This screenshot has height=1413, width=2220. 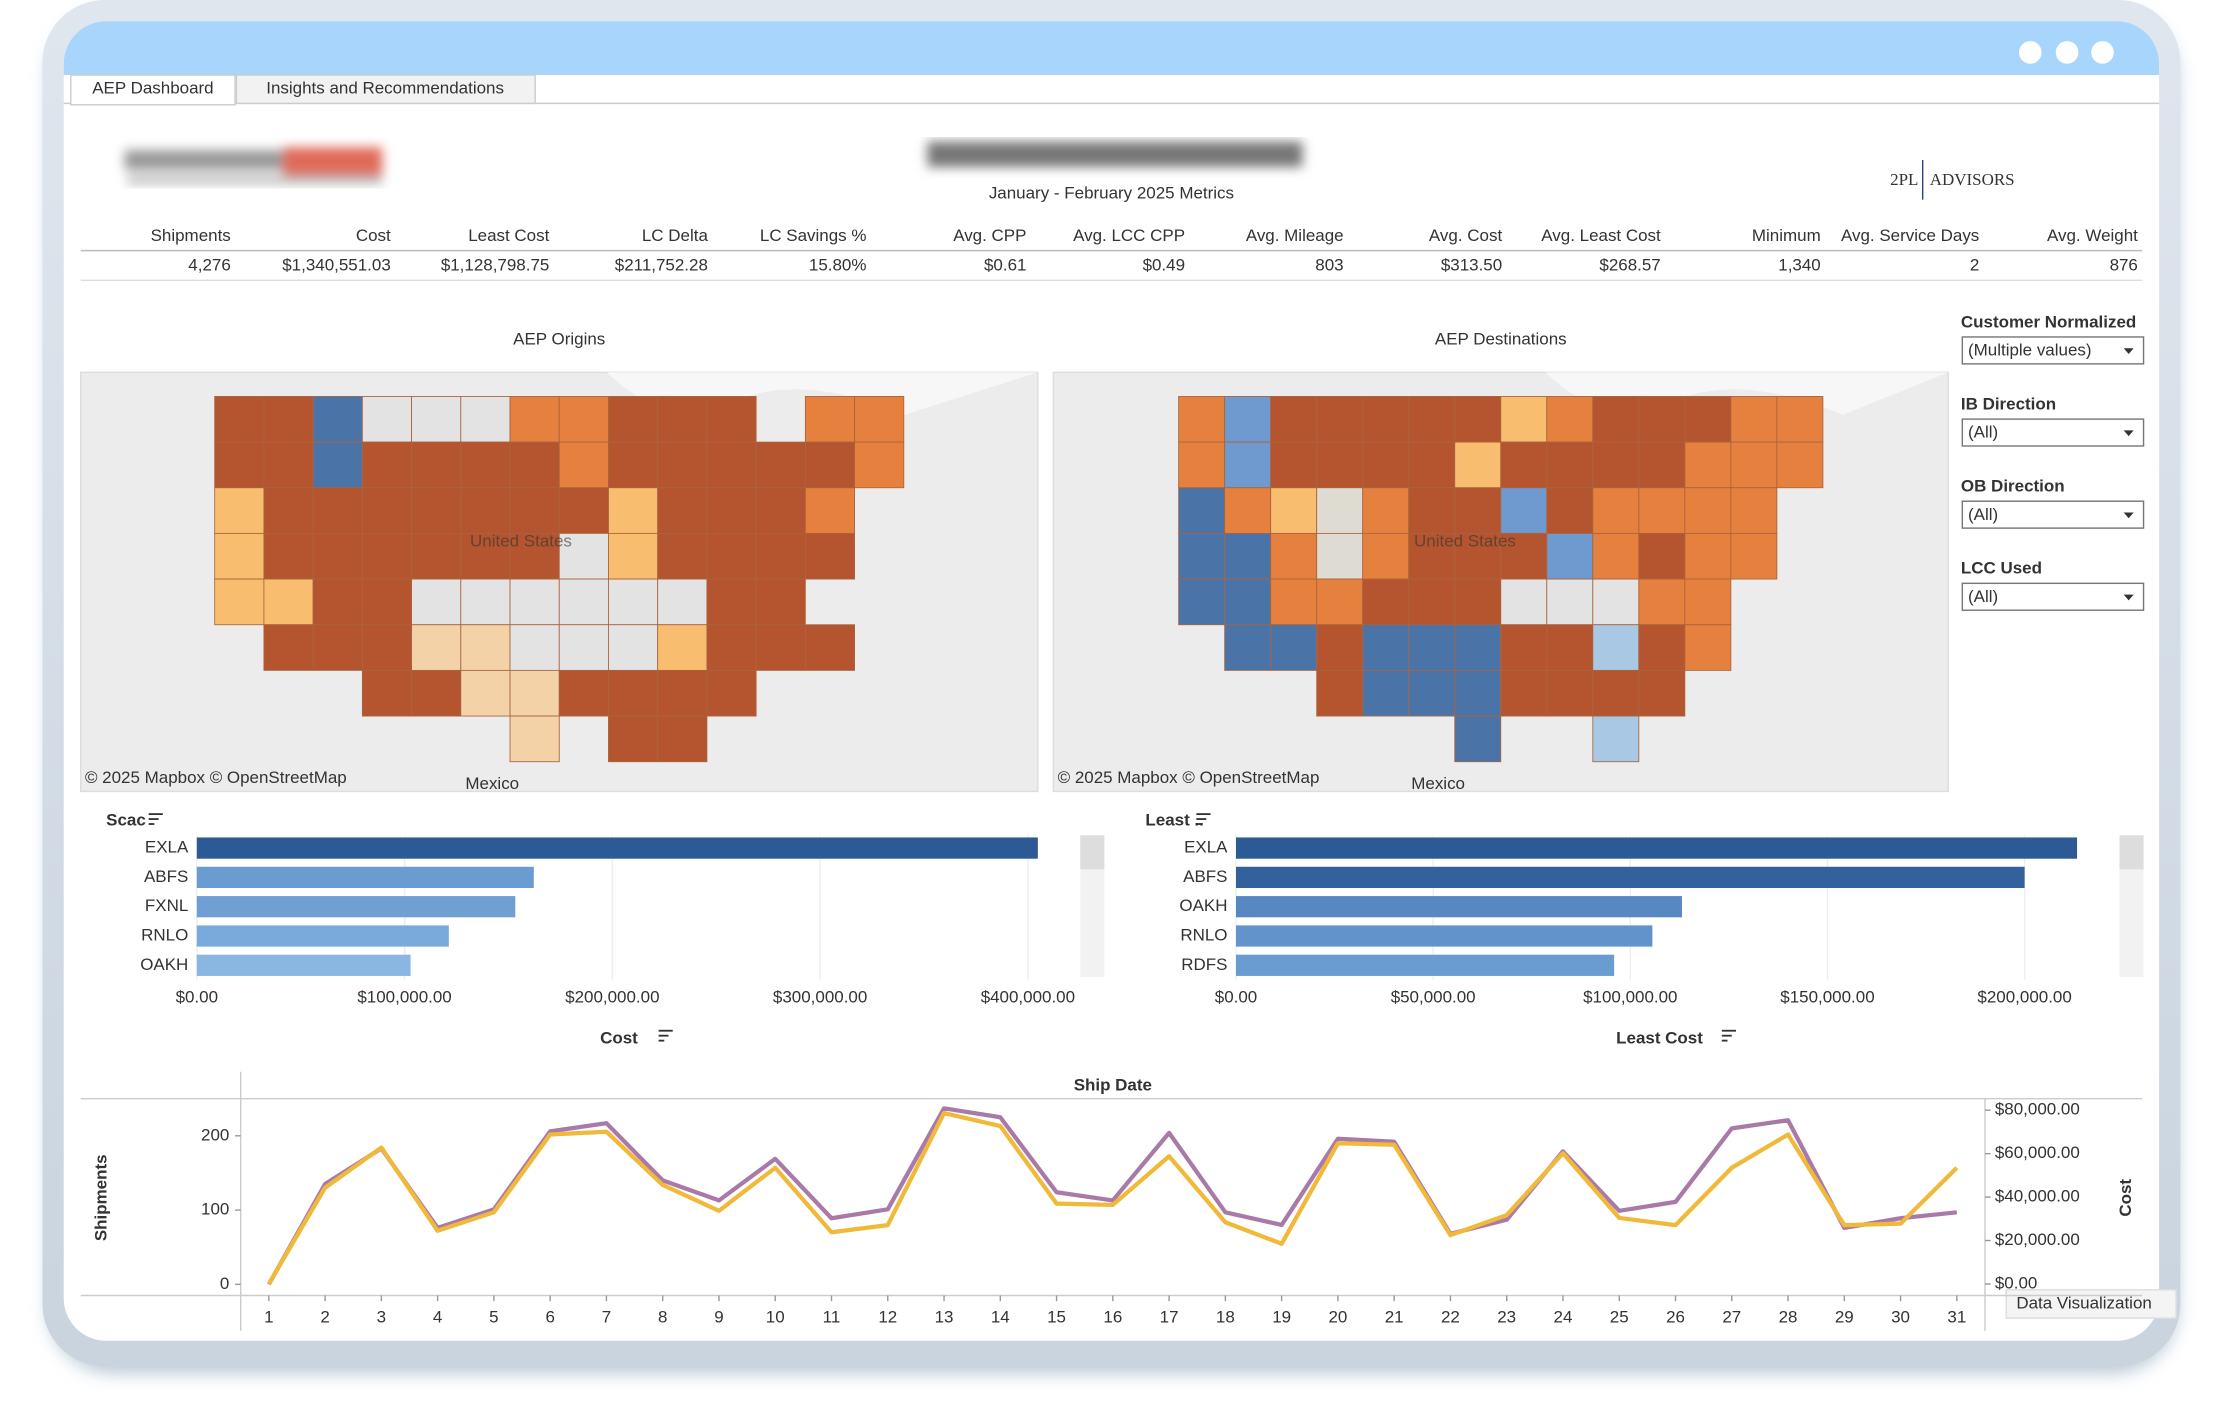 I want to click on window-dot, so click(x=2067, y=52).